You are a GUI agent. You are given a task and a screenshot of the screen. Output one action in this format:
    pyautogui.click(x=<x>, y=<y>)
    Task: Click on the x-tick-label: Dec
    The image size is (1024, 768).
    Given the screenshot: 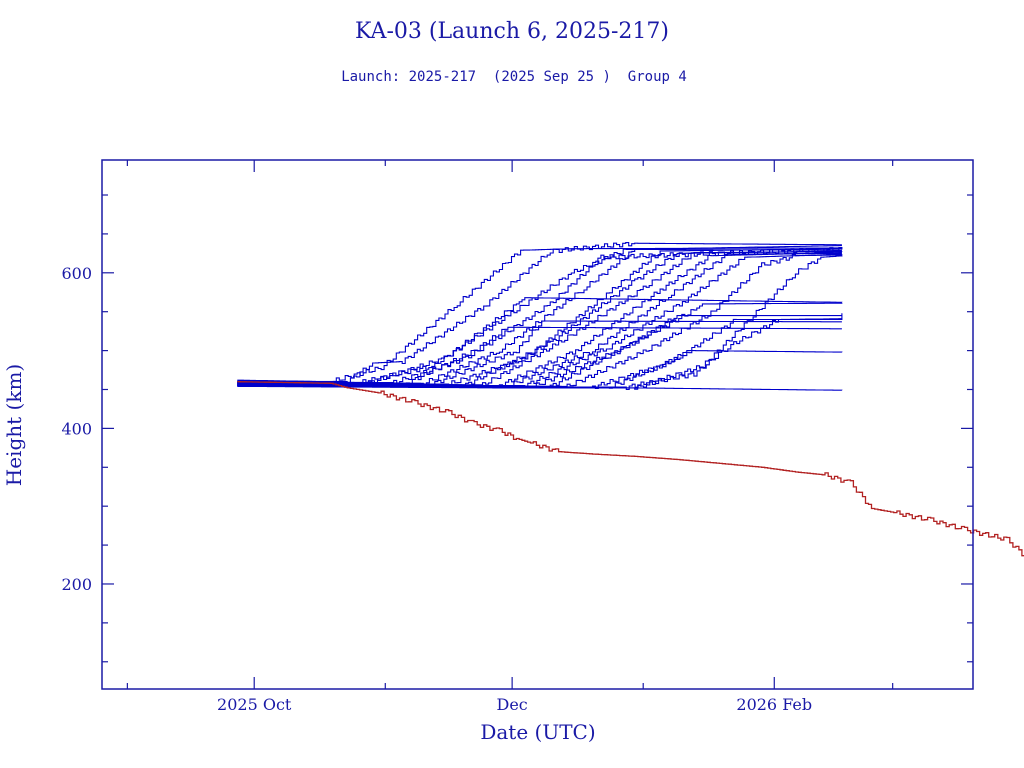 What is the action you would take?
    pyautogui.click(x=511, y=704)
    